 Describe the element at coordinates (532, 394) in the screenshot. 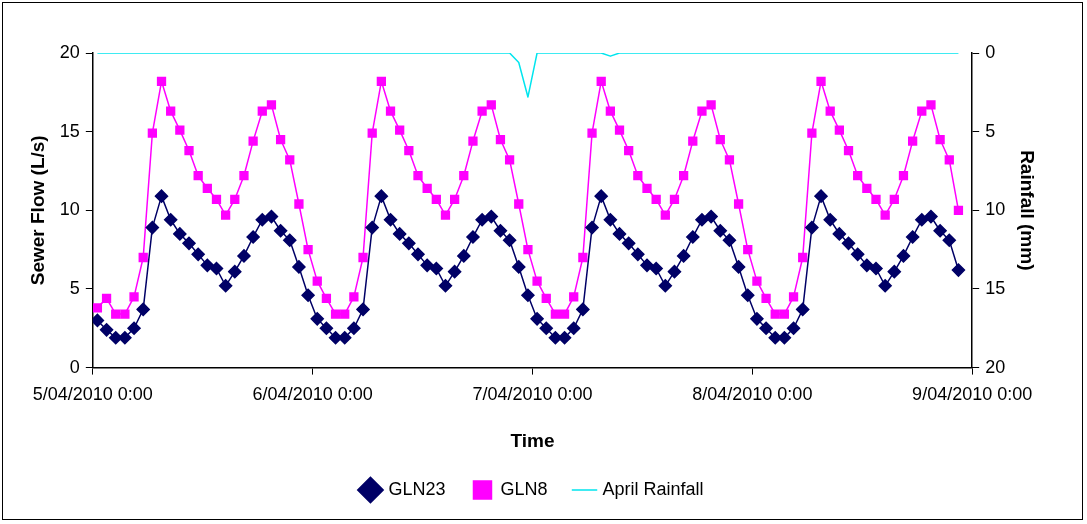

I see `x-tick-label: 7/04/2010 0:00` at that location.